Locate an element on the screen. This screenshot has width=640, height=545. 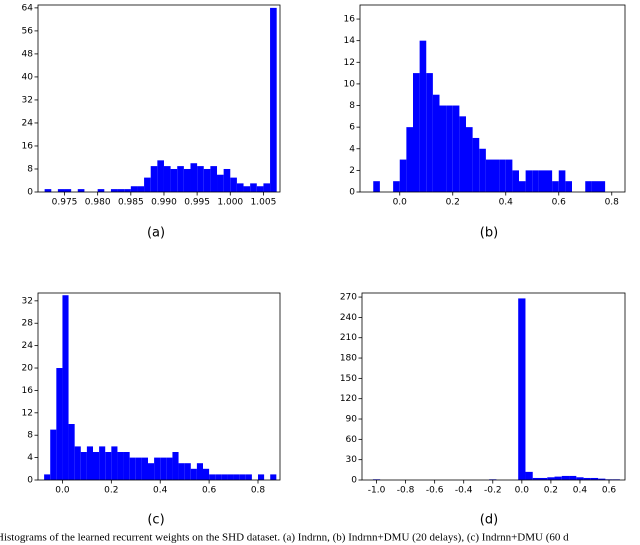
panel-label: (a) is located at coordinates (156, 233).